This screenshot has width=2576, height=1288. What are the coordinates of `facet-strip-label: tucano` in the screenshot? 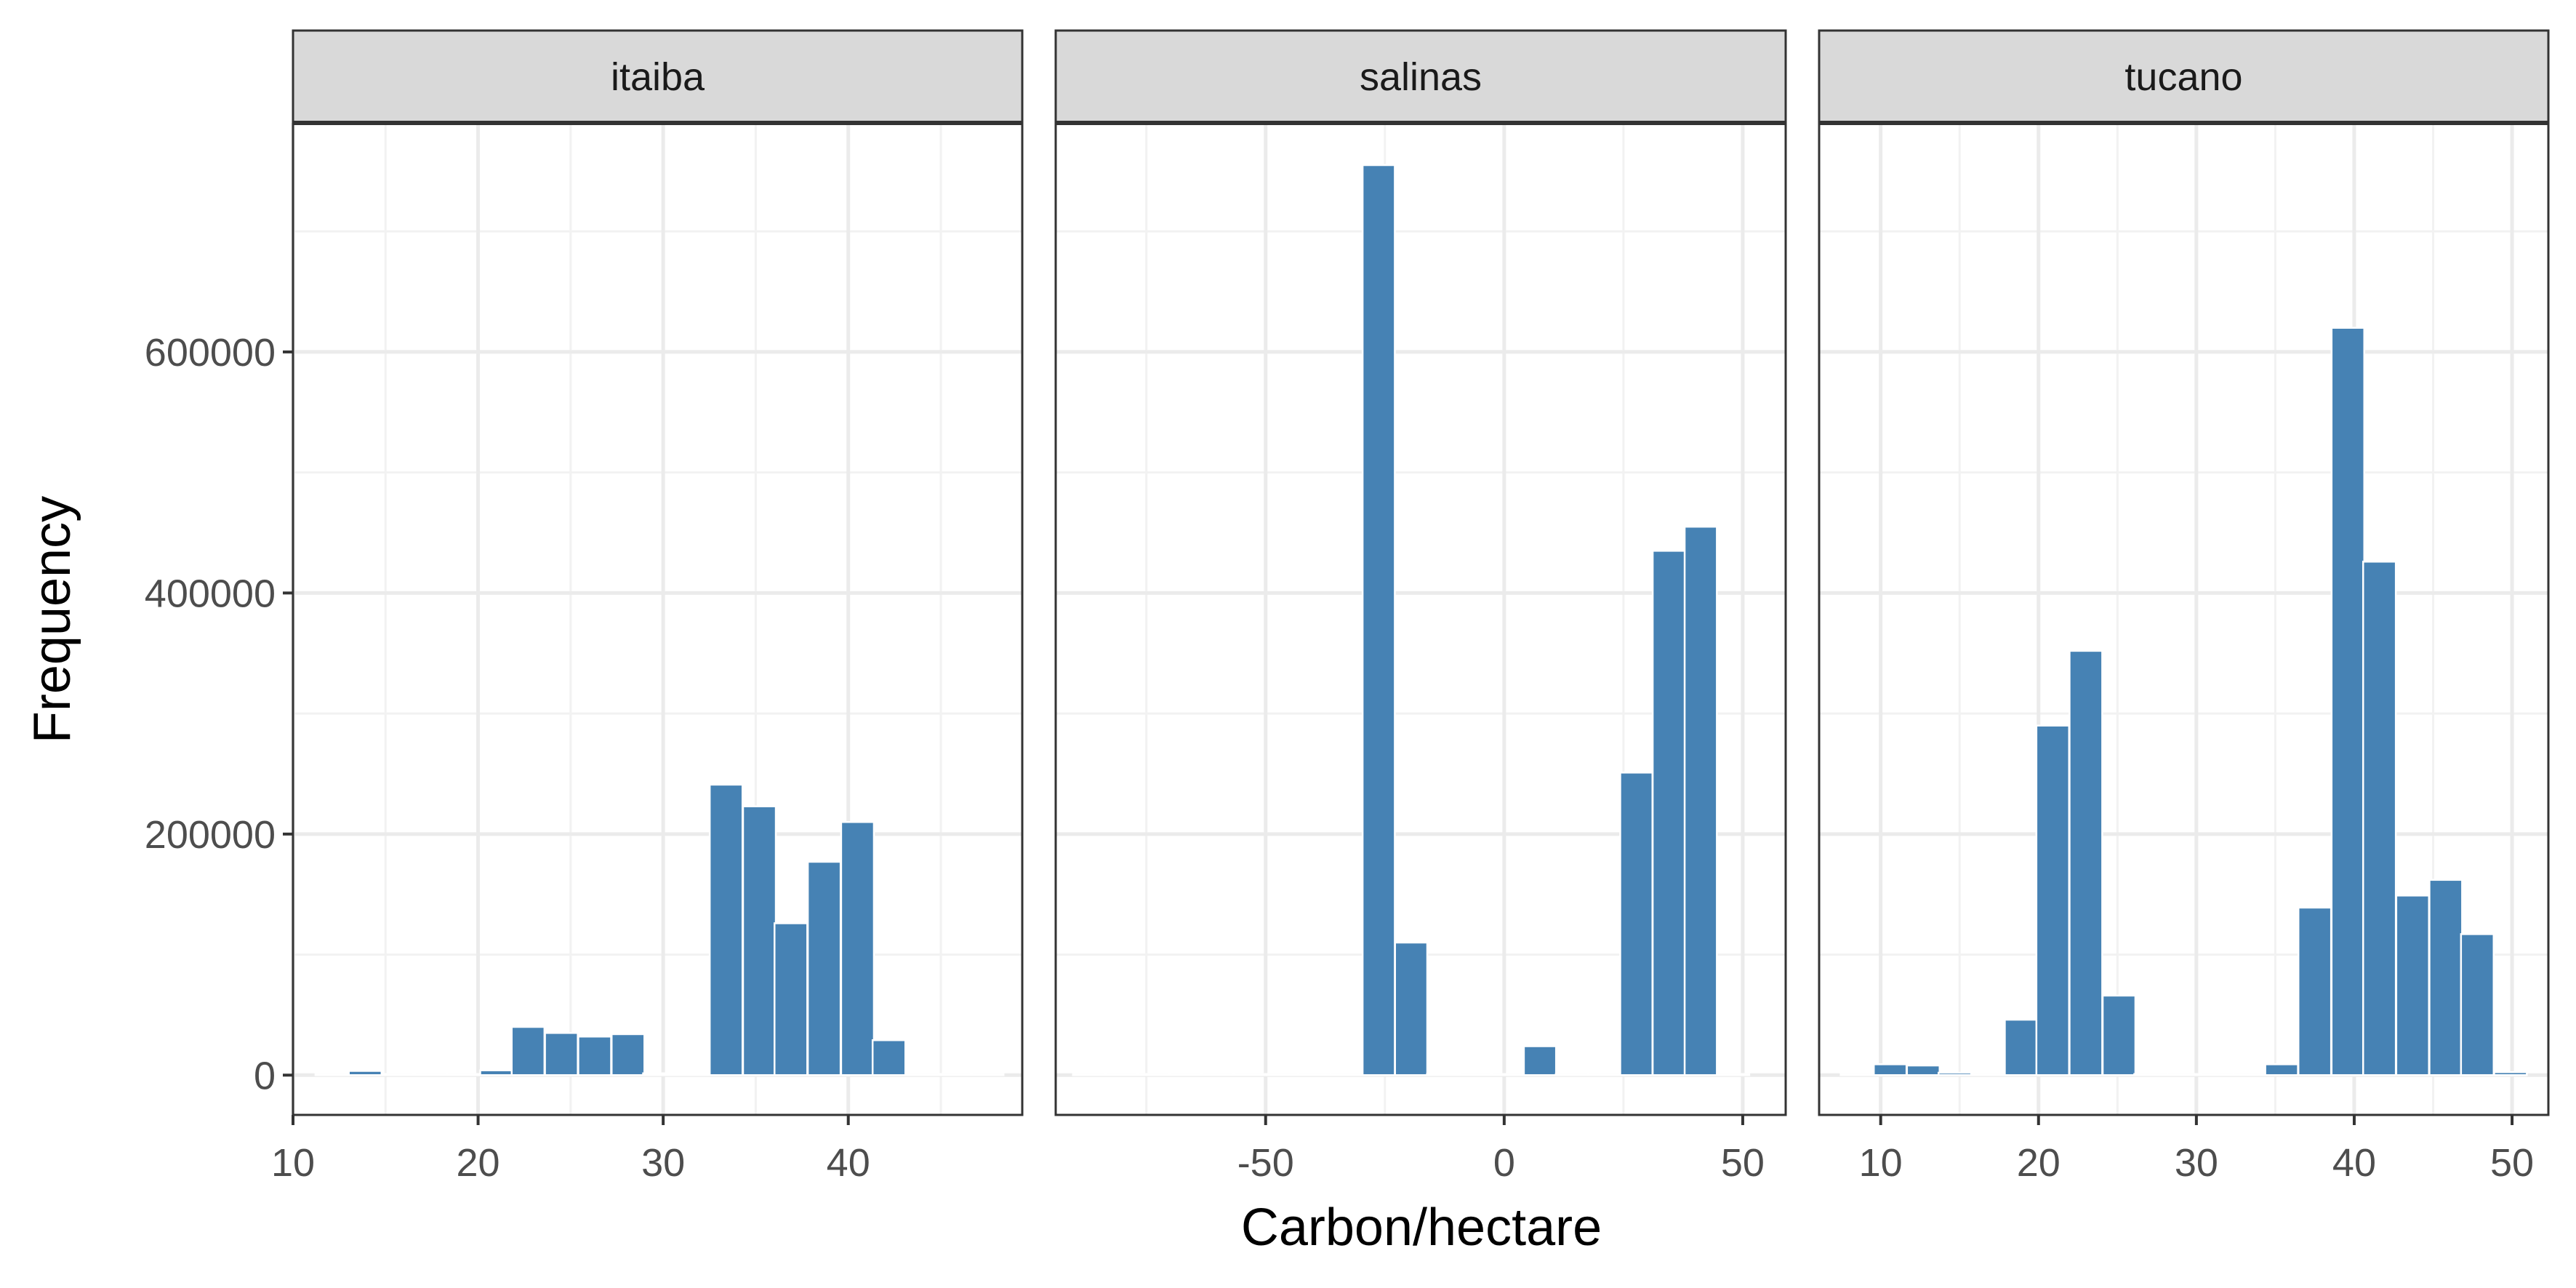 It's located at (2183, 77).